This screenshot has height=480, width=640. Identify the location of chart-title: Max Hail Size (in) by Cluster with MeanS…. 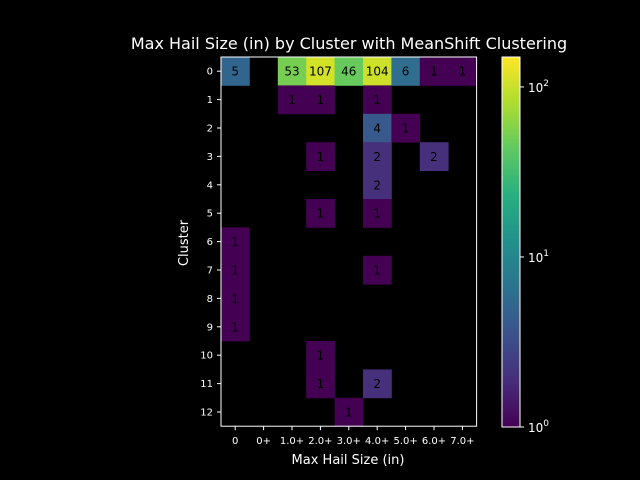
(349, 43).